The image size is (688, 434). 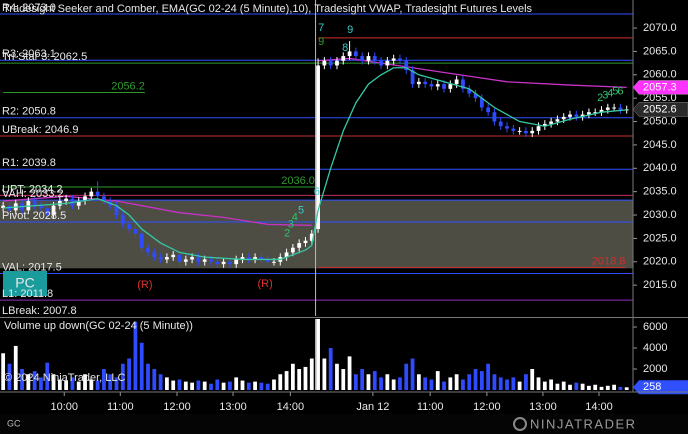 What do you see at coordinates (655, 327) in the screenshot?
I see `volume-tick-label: 6000` at bounding box center [655, 327].